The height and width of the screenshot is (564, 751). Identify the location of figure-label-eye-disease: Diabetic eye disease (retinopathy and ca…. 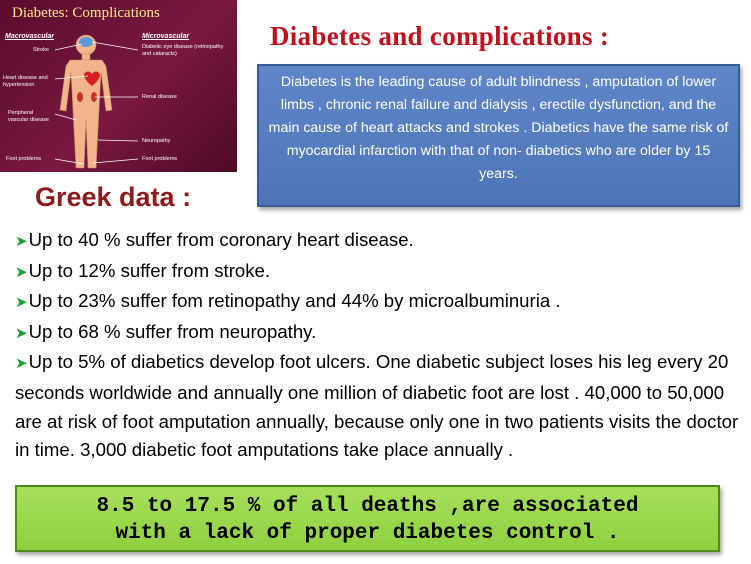
(183, 50).